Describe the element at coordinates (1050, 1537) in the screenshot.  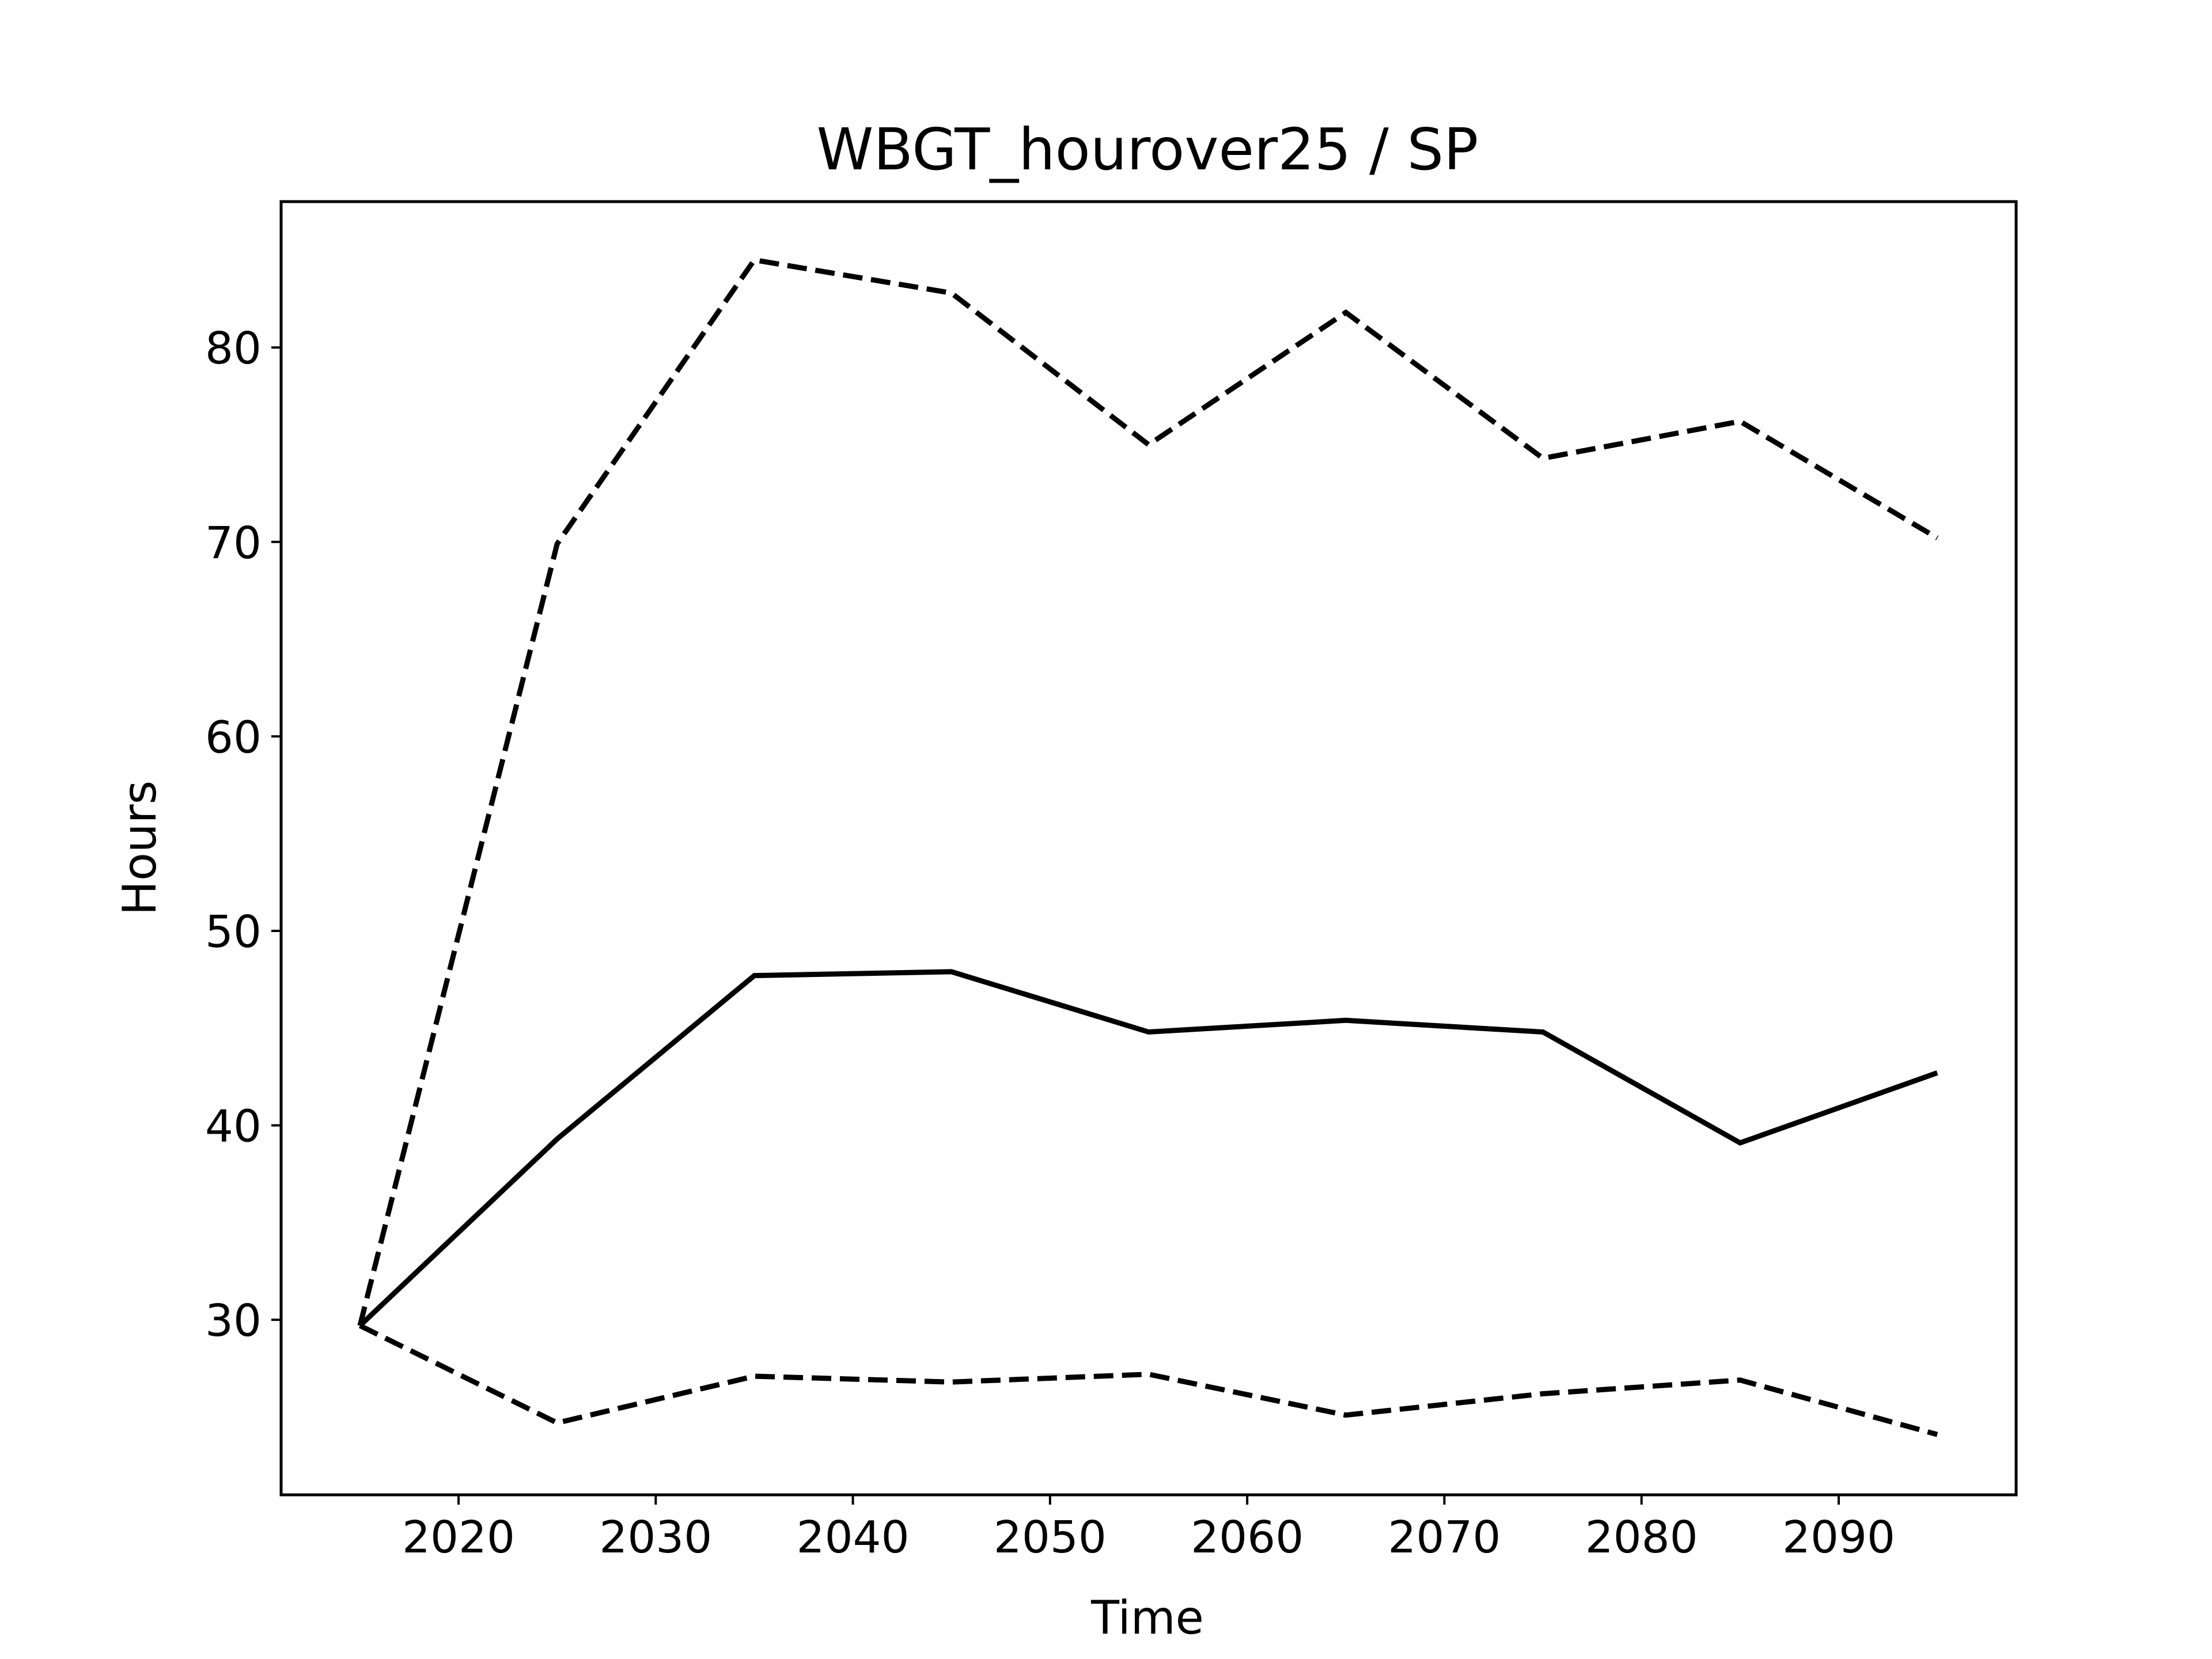
I see `x-tick-label: 2050` at that location.